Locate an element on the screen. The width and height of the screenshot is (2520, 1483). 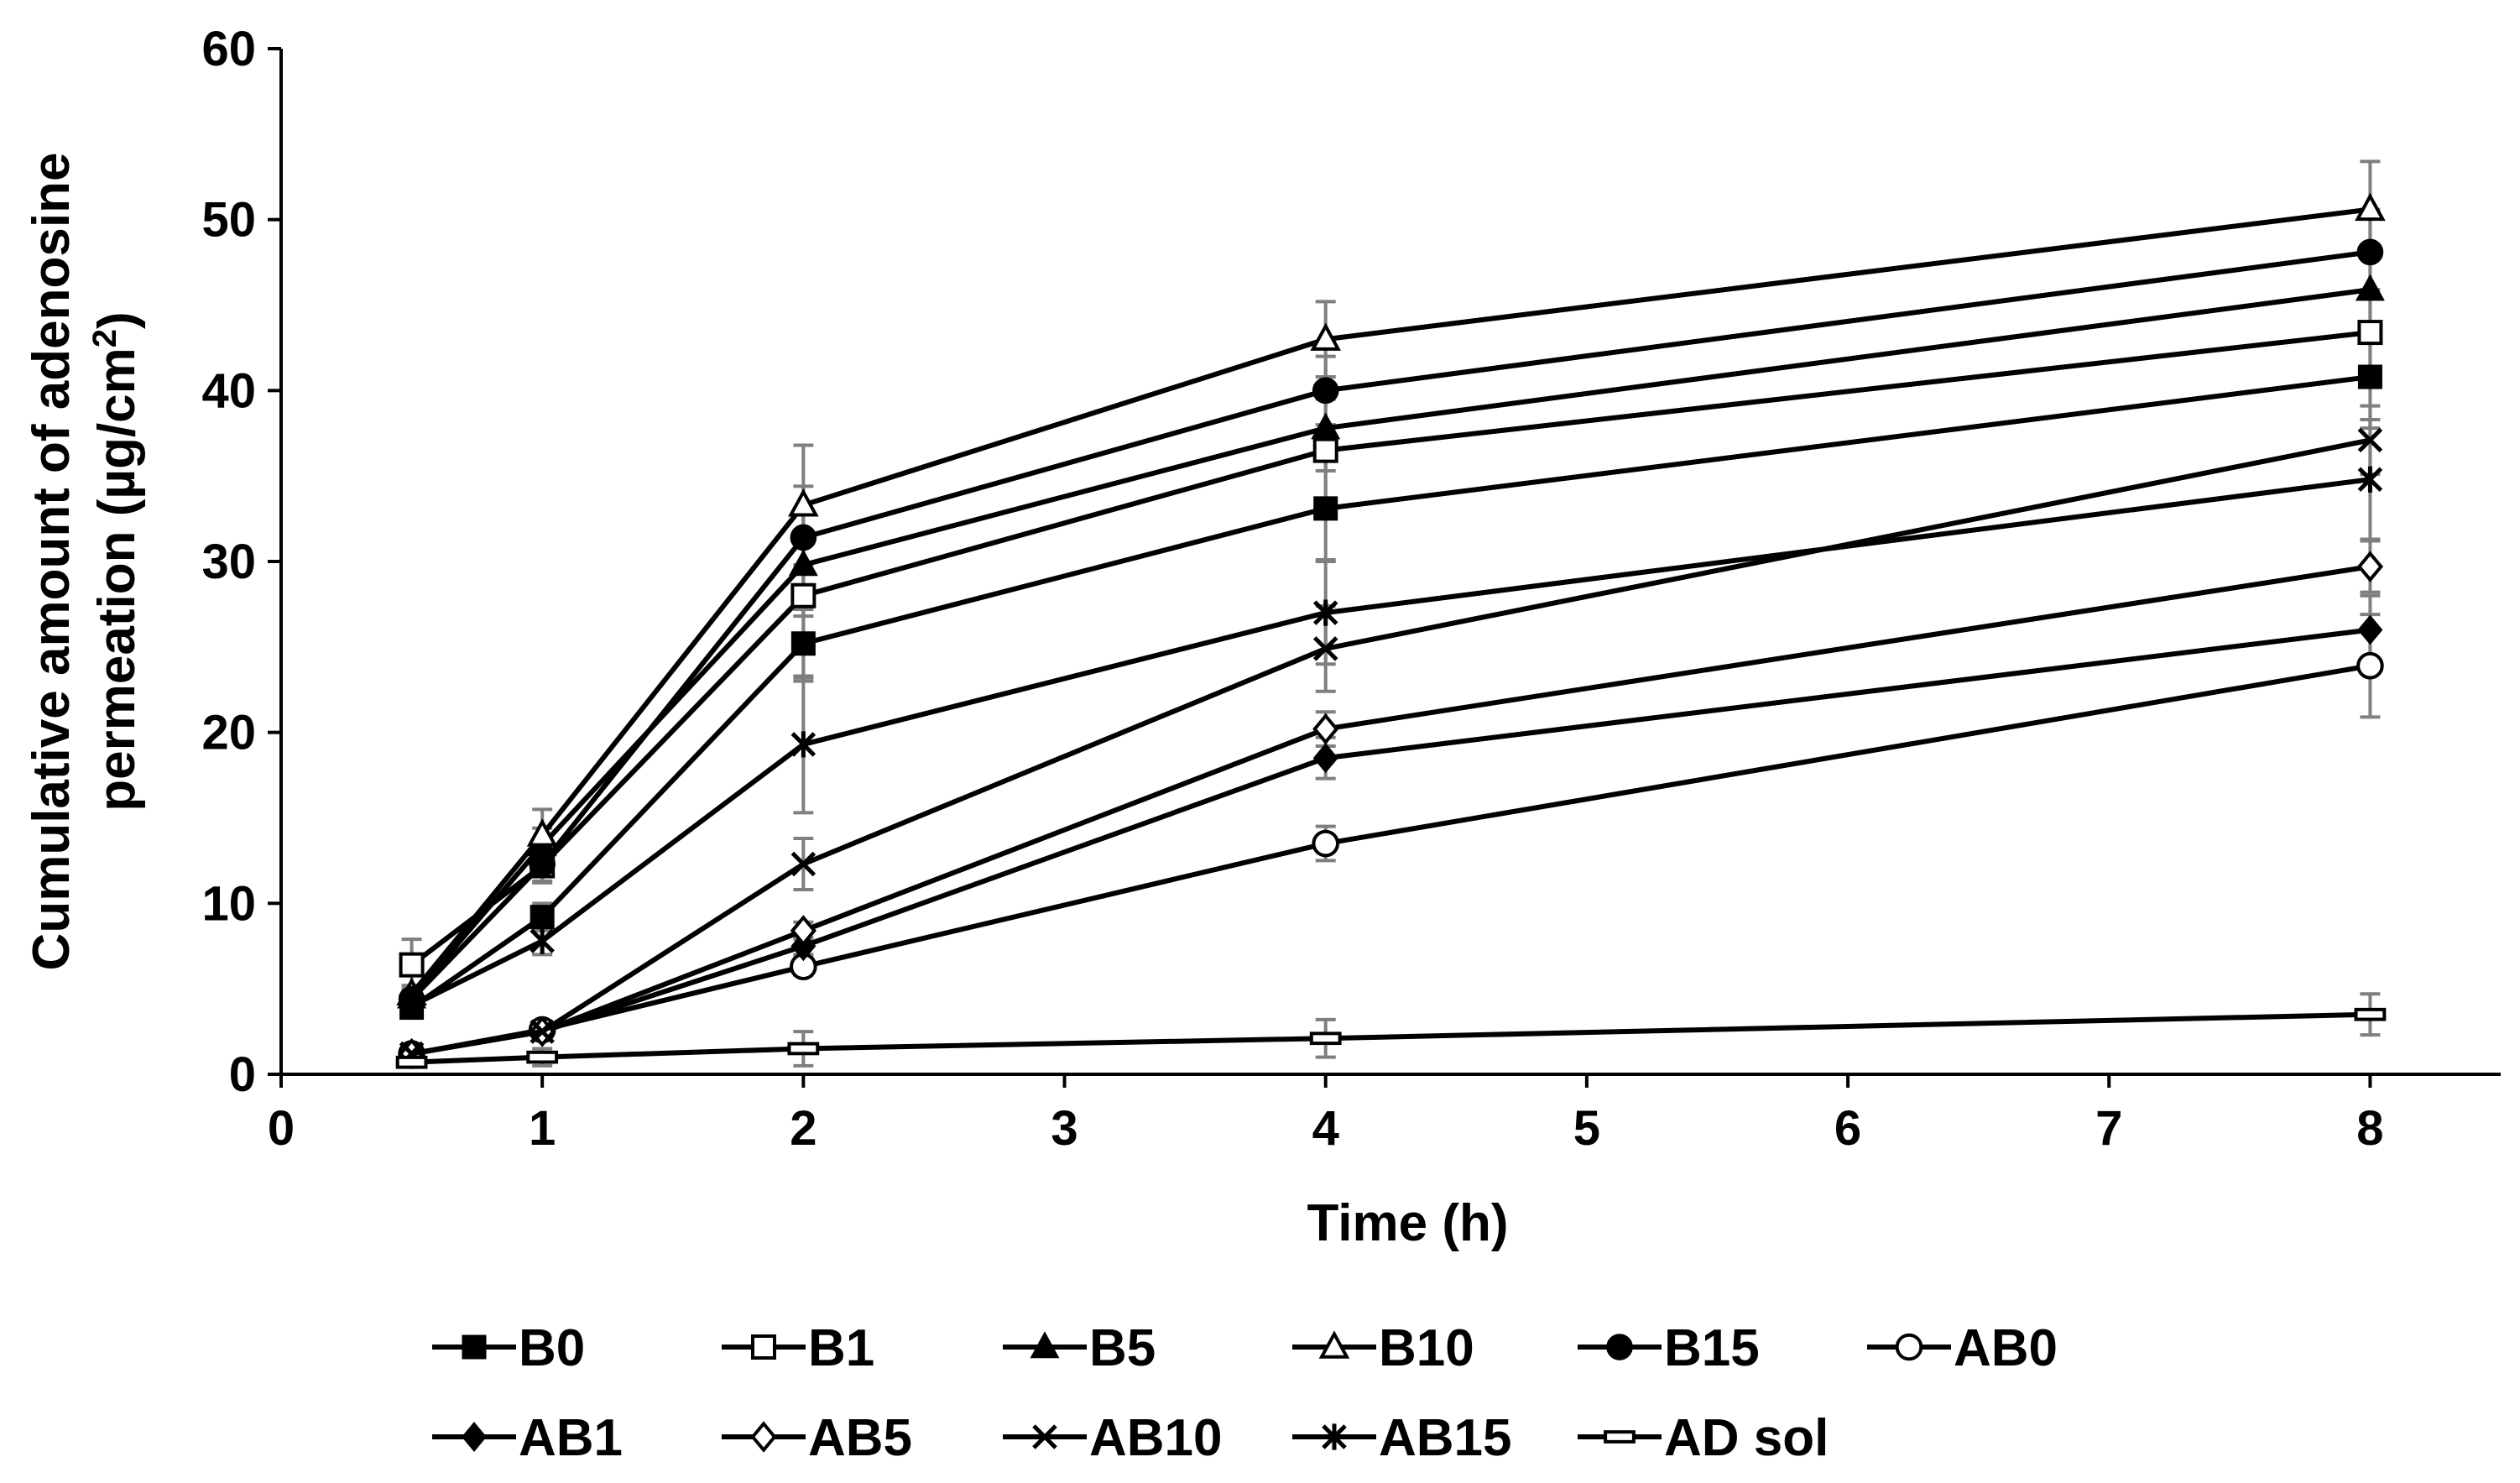
y-axis-title-line2: permeation (µg/cm2) is located at coordinates (116, 561).